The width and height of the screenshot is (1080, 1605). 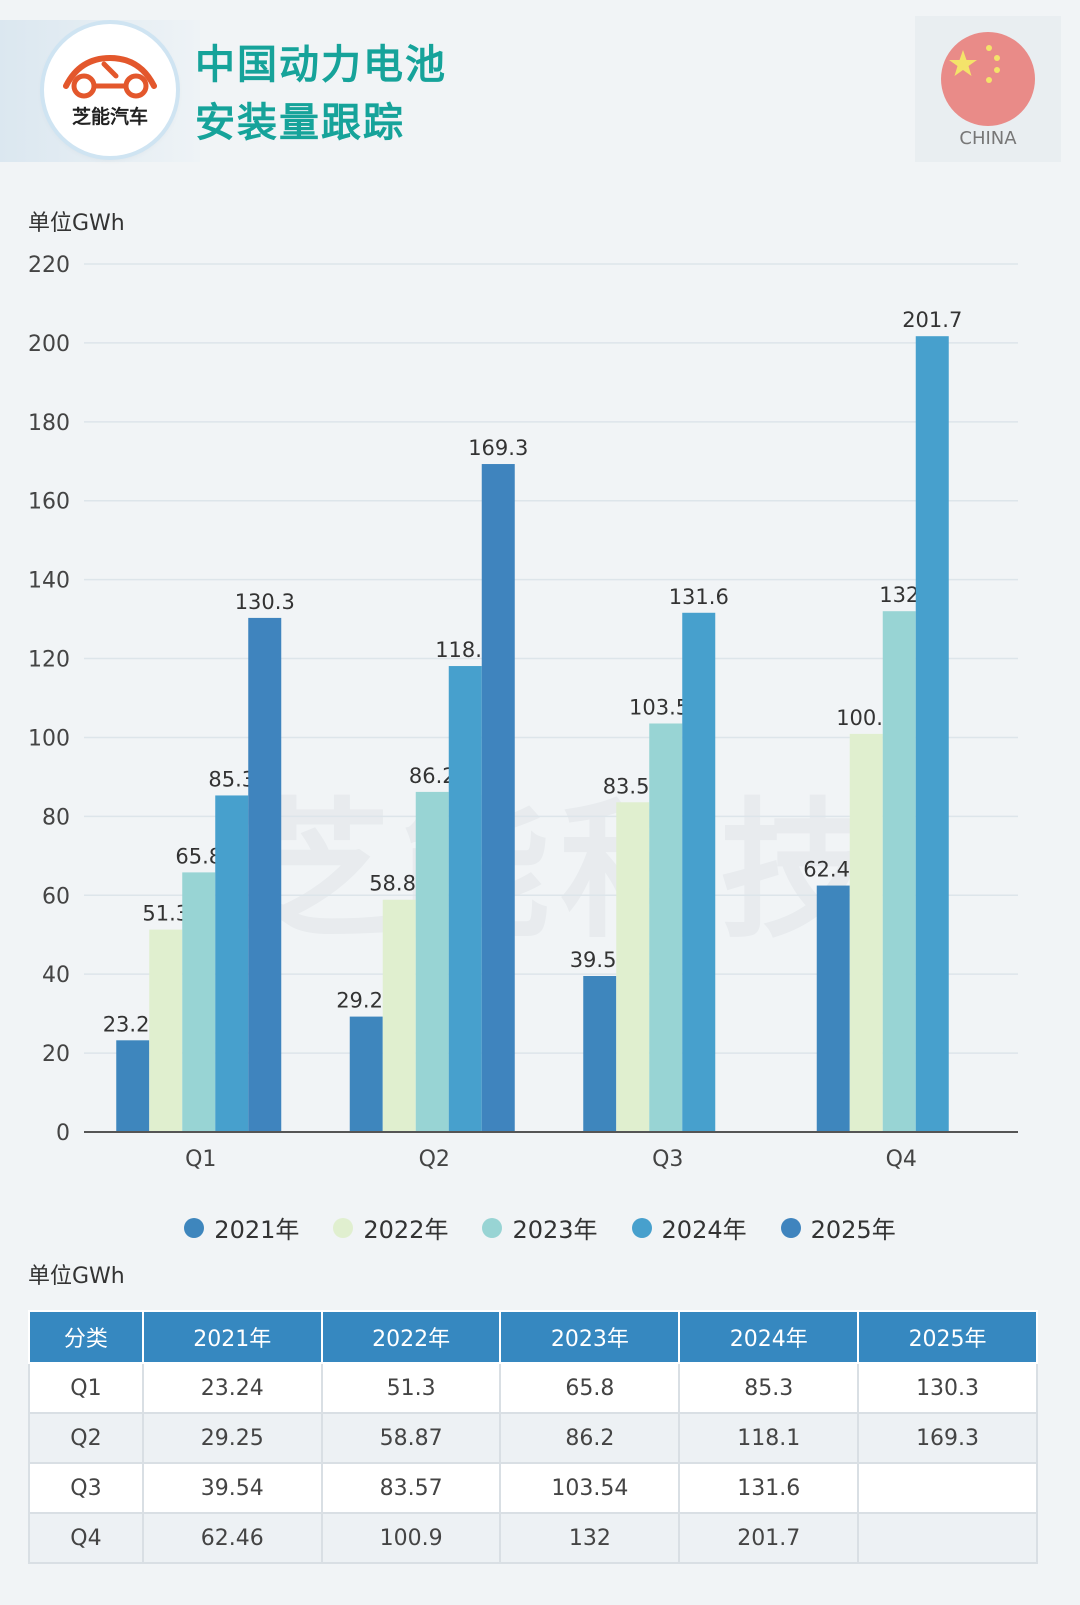 What do you see at coordinates (56, 975) in the screenshot?
I see `y-tick-label: 40` at bounding box center [56, 975].